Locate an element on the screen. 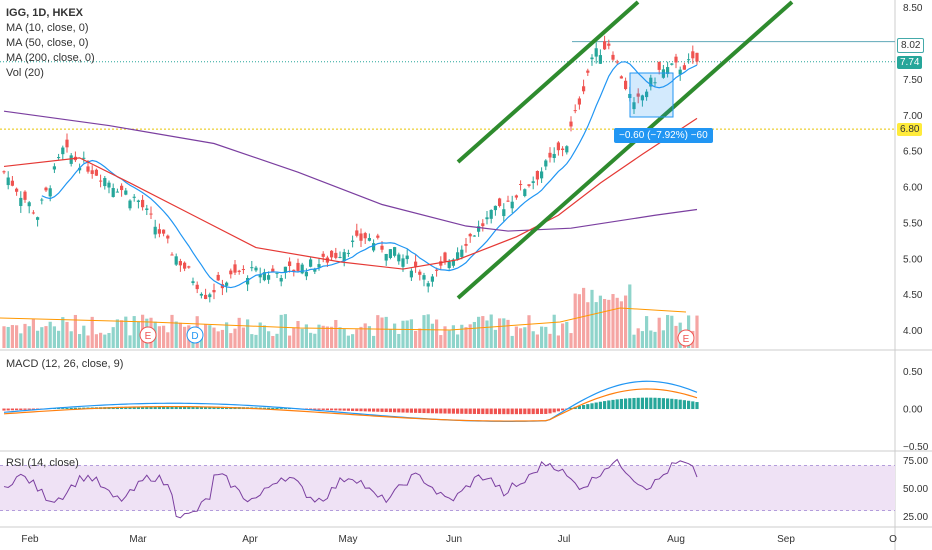 The image size is (932, 550). event-marker-label: E is located at coordinates (686, 339).